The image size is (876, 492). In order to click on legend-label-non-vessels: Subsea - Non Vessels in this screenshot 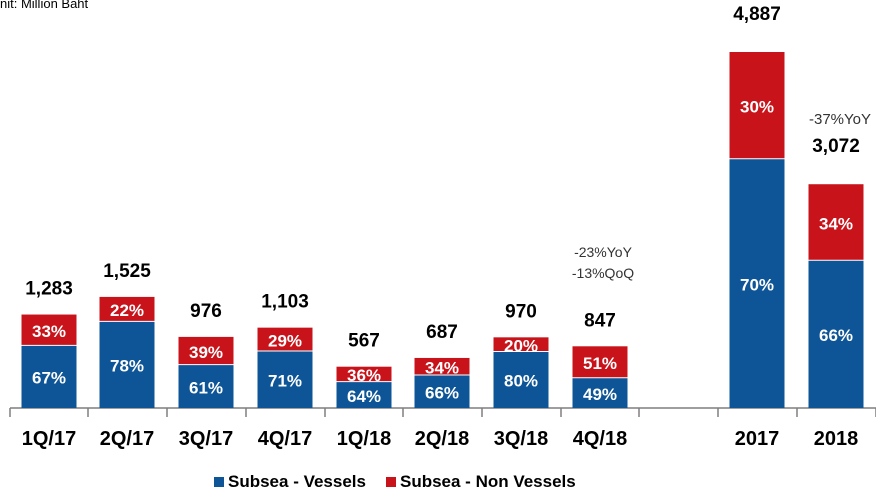, I will do `click(487, 481)`.